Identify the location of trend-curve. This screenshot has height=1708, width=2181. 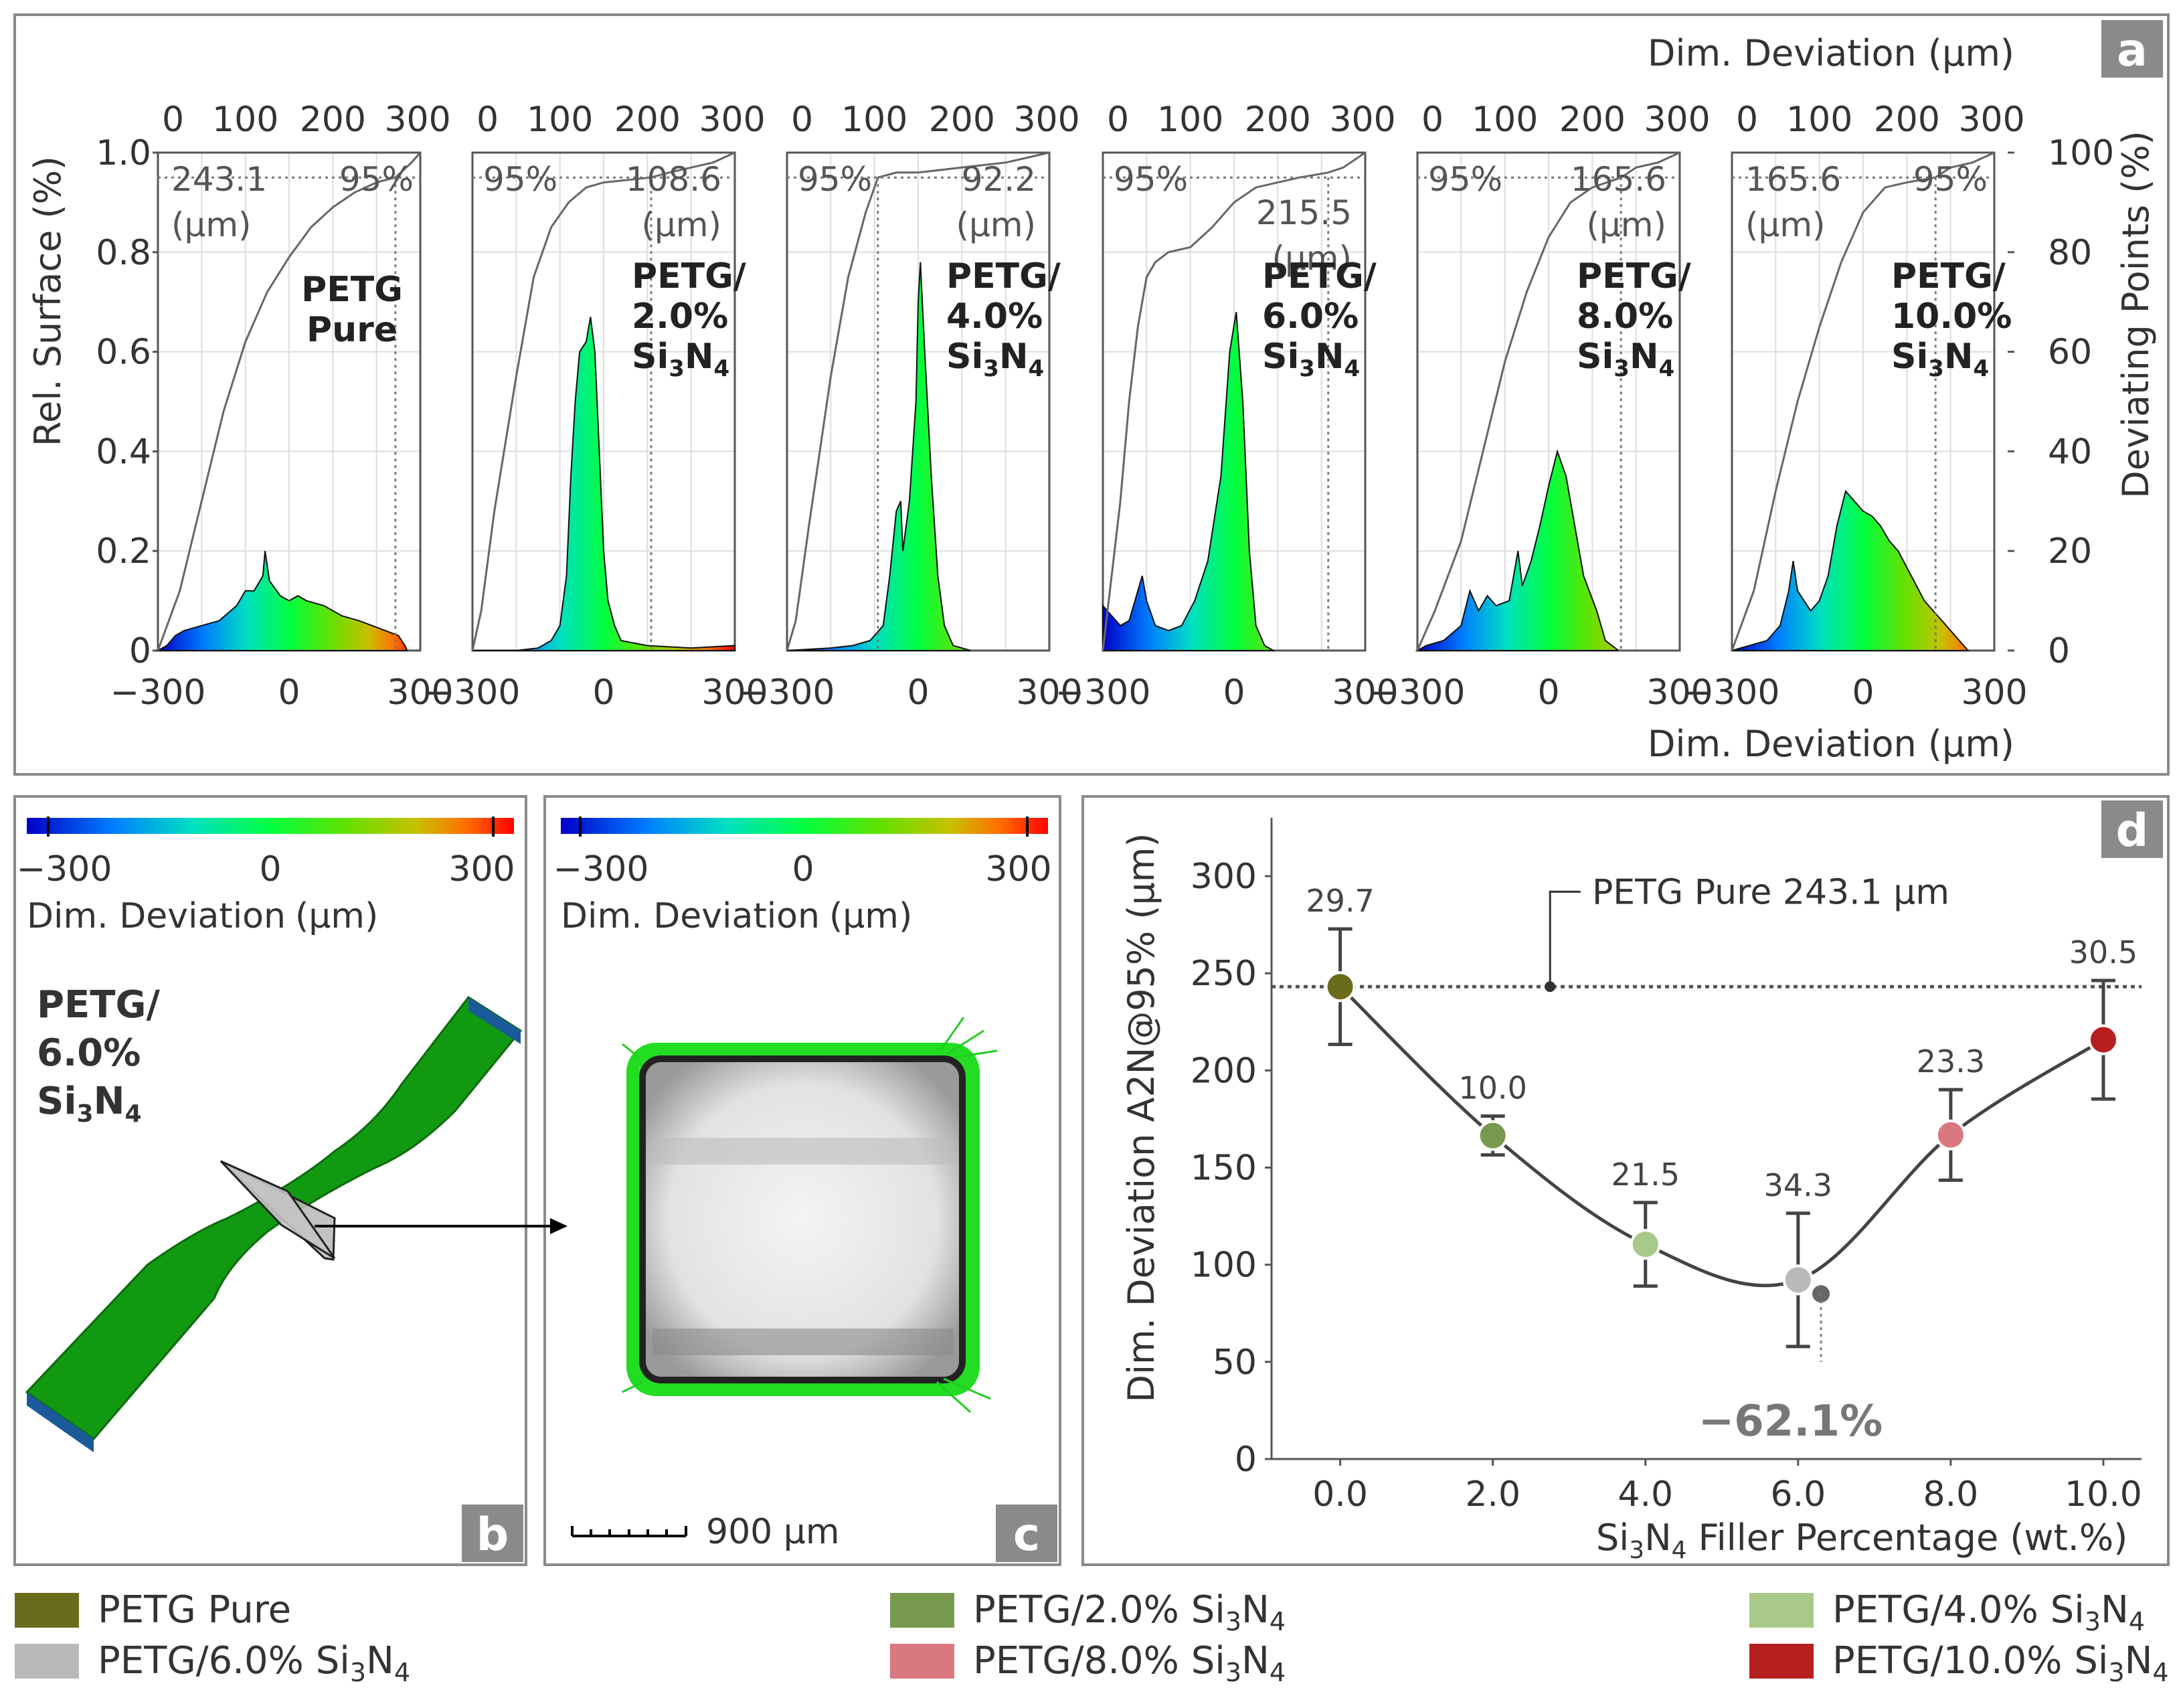
(1722, 1136).